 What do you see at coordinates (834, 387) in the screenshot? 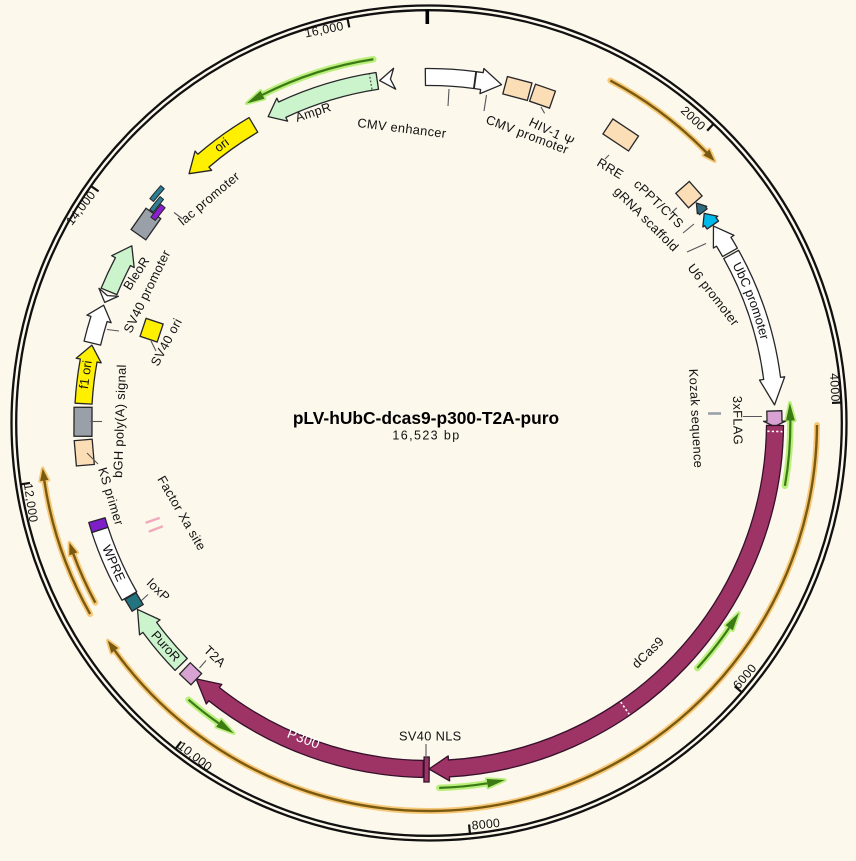
I see `svg-text: 4000` at bounding box center [834, 387].